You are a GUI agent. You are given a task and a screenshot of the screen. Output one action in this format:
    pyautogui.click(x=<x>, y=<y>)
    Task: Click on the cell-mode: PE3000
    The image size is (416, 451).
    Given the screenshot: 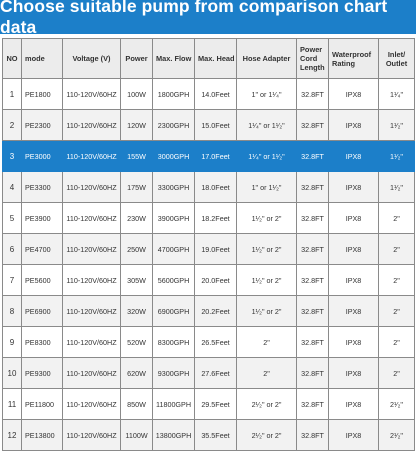 What is the action you would take?
    pyautogui.click(x=42, y=156)
    